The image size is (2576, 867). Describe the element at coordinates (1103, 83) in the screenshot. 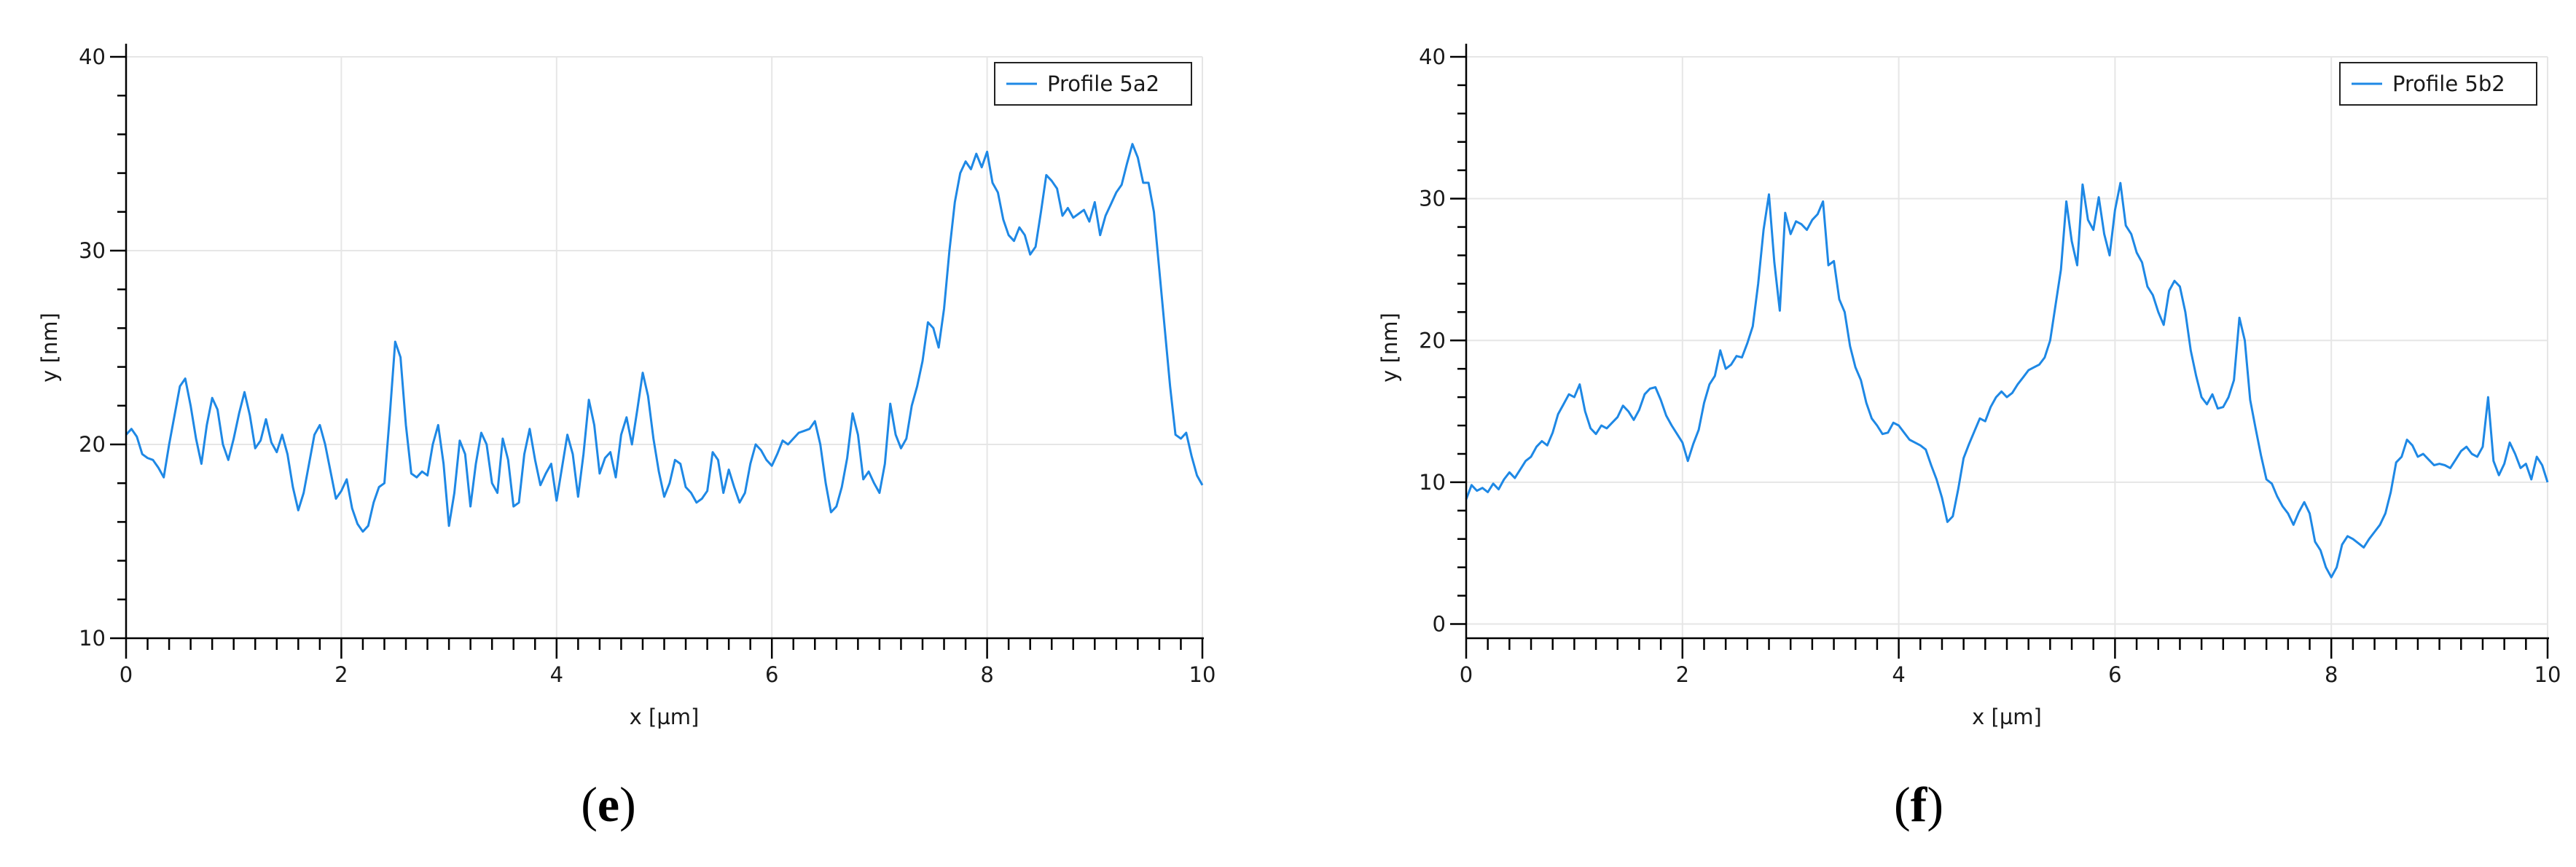

I see `legend-label: Profile 5a2` at that location.